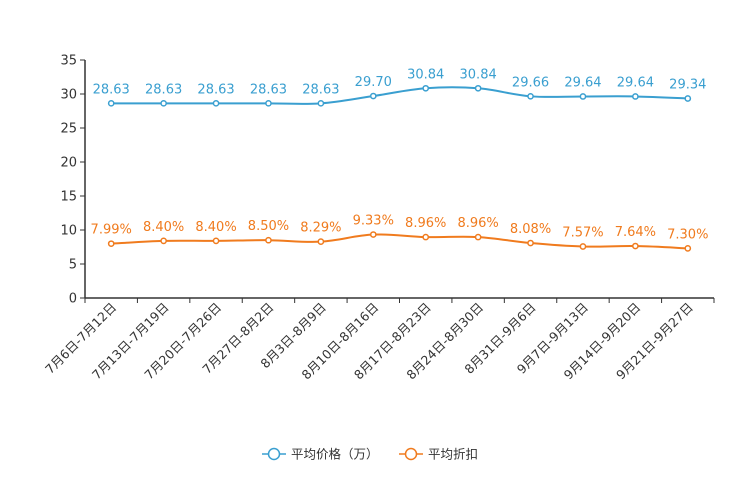 The image size is (744, 496). What do you see at coordinates (68, 231) in the screenshot?
I see `y-tick-label: 10` at bounding box center [68, 231].